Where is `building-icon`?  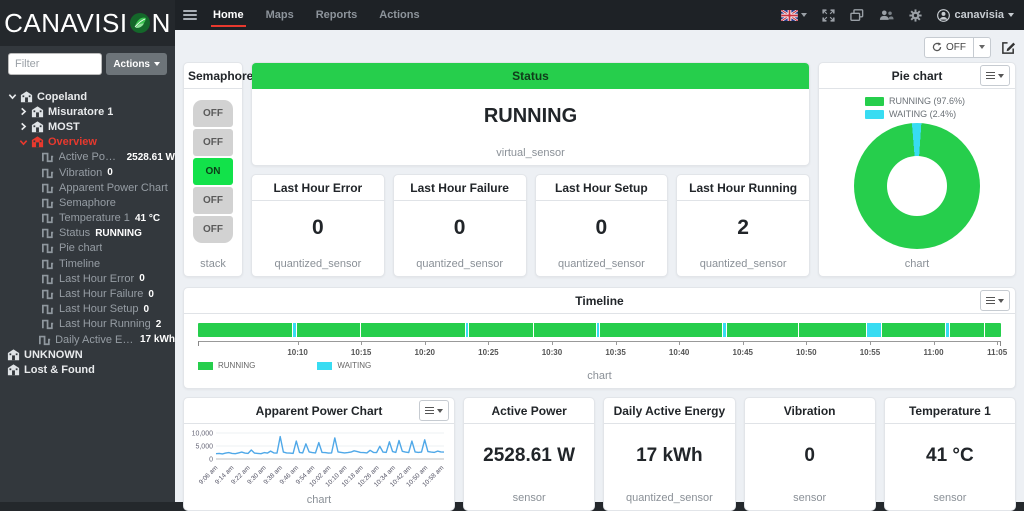
building-icon is located at coordinates (37, 142).